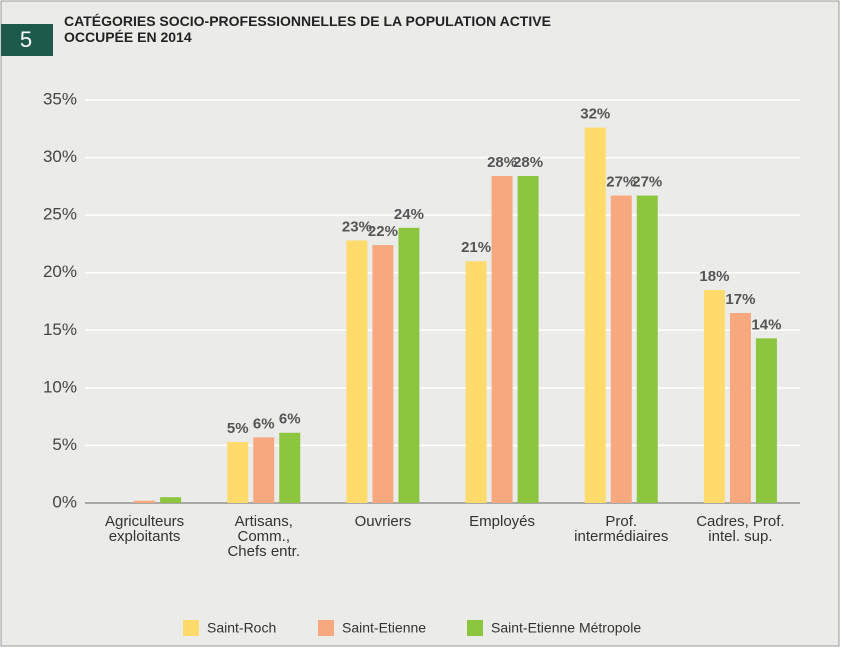 The image size is (841, 648). What do you see at coordinates (60, 156) in the screenshot?
I see `y-tick-label: 30%` at bounding box center [60, 156].